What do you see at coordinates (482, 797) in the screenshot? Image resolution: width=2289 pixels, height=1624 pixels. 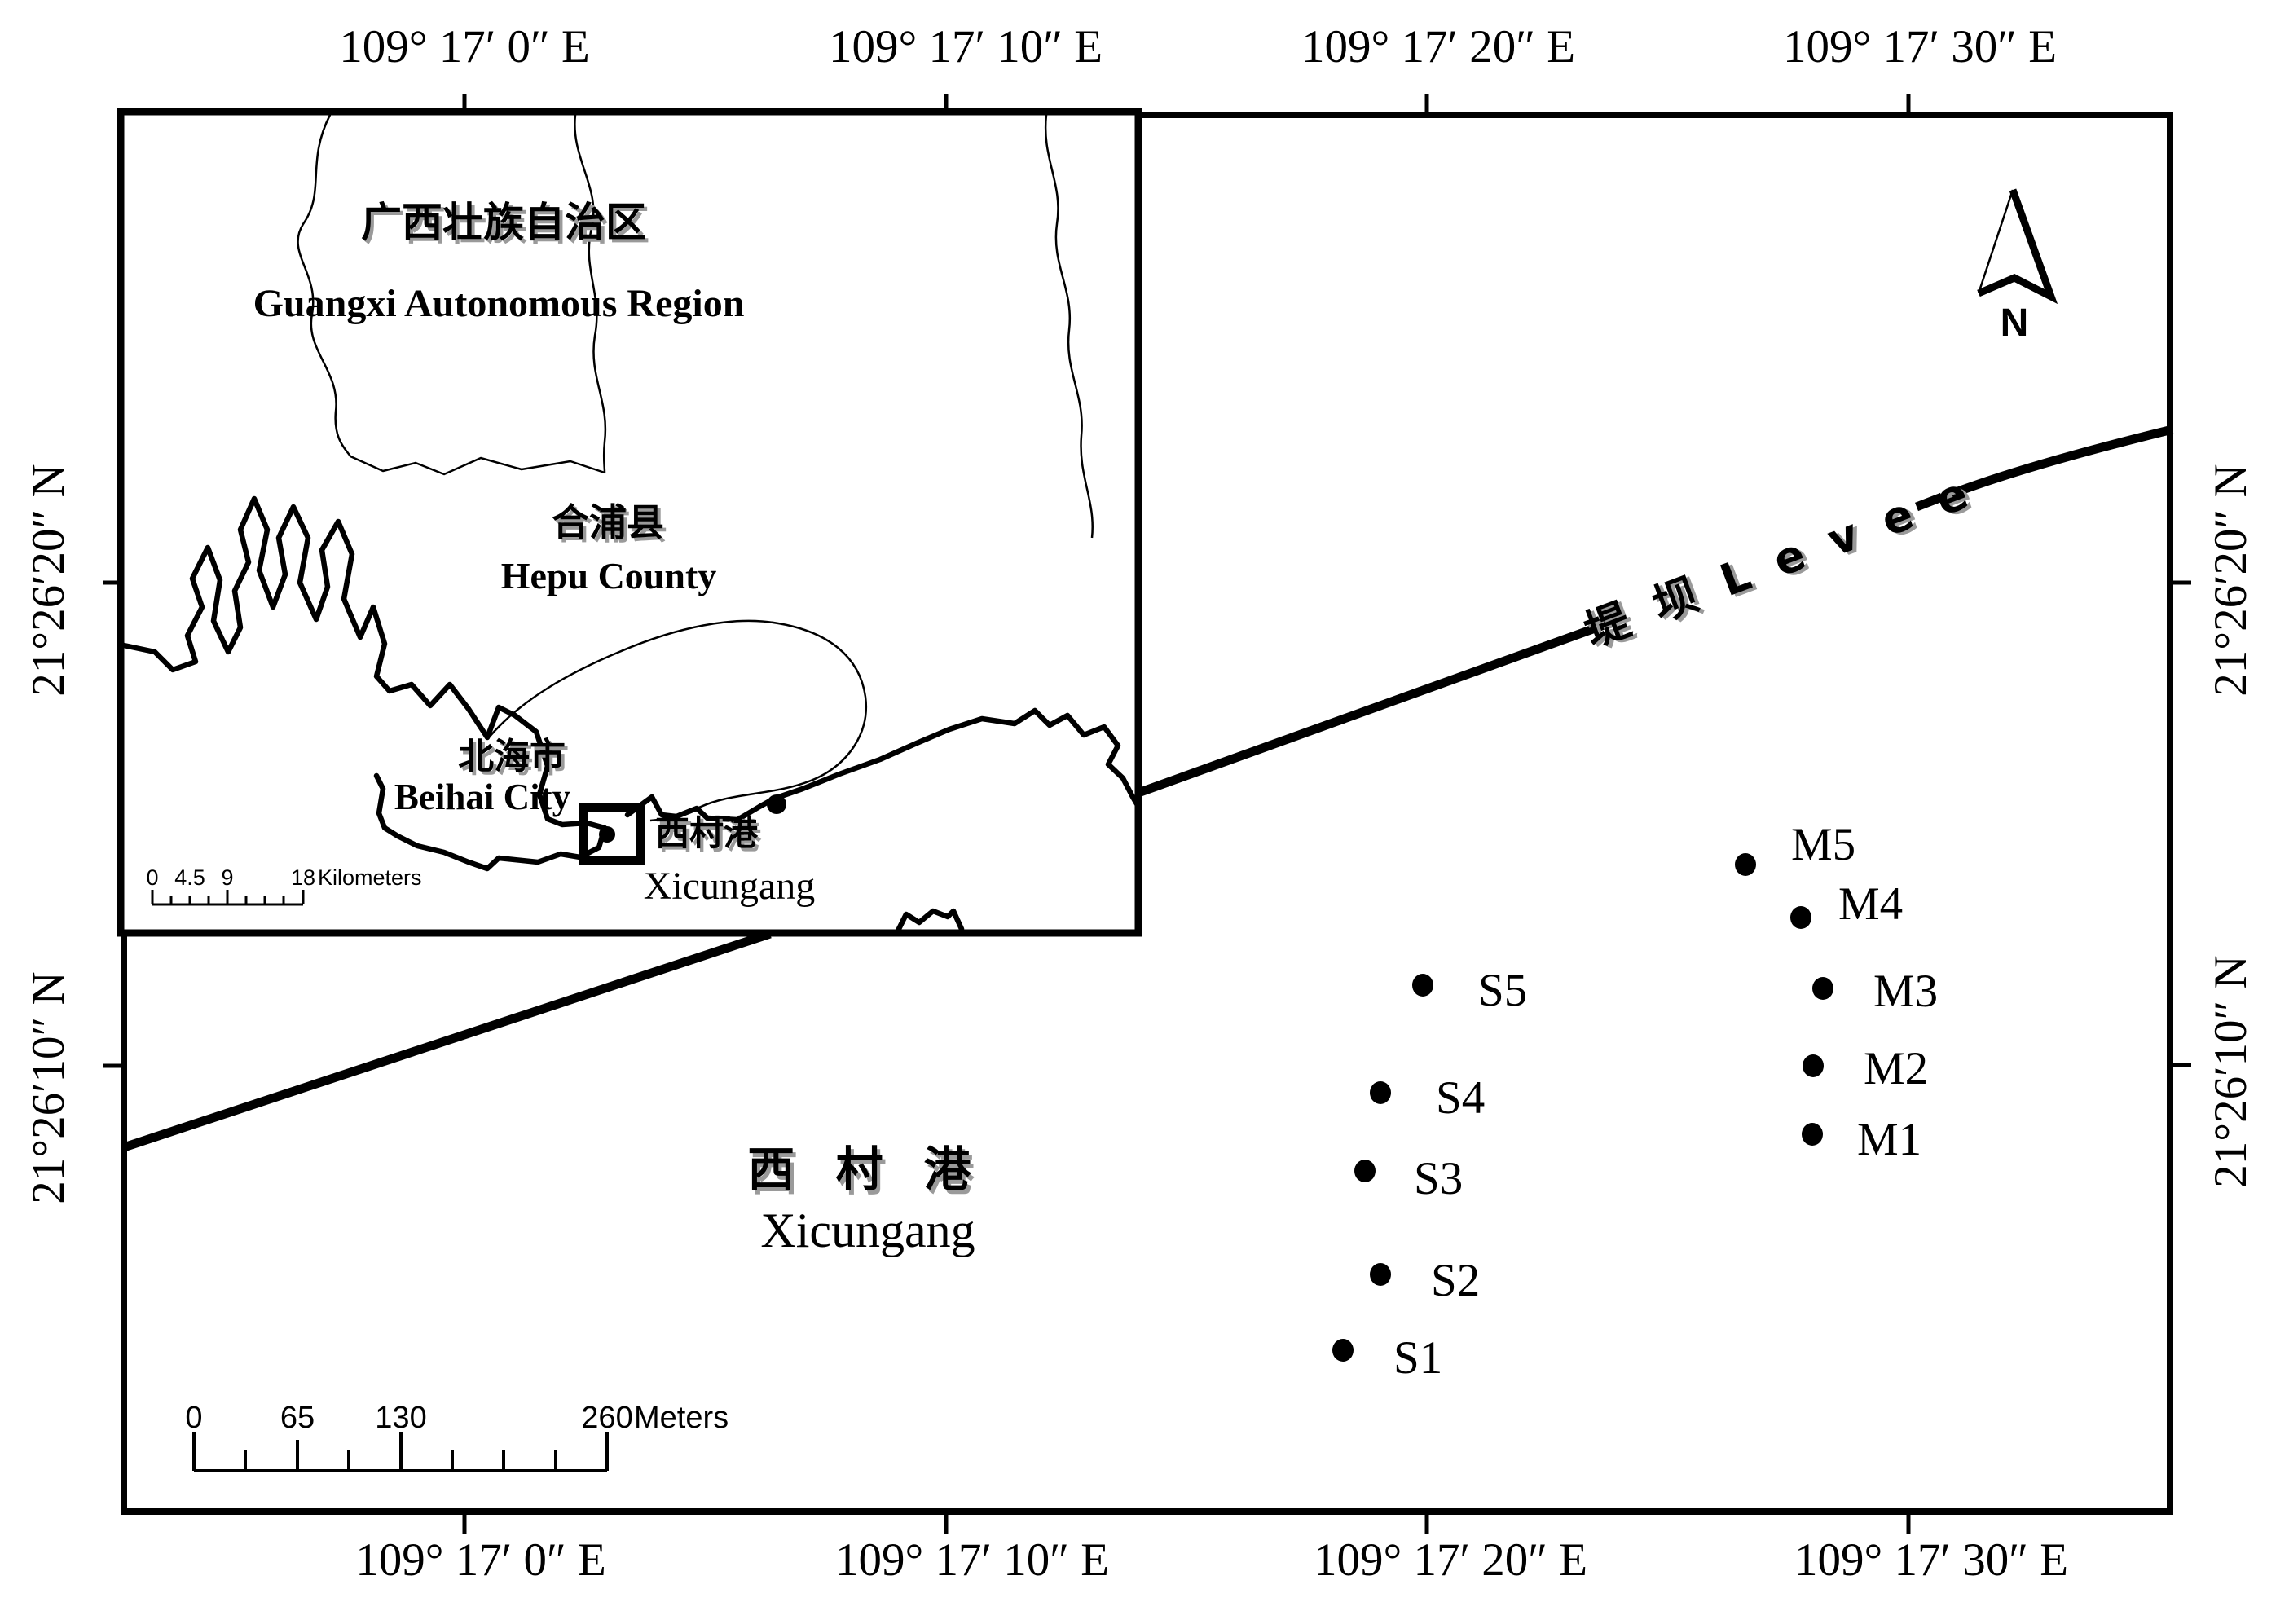 I see `inset-city-en: Beihai City` at bounding box center [482, 797].